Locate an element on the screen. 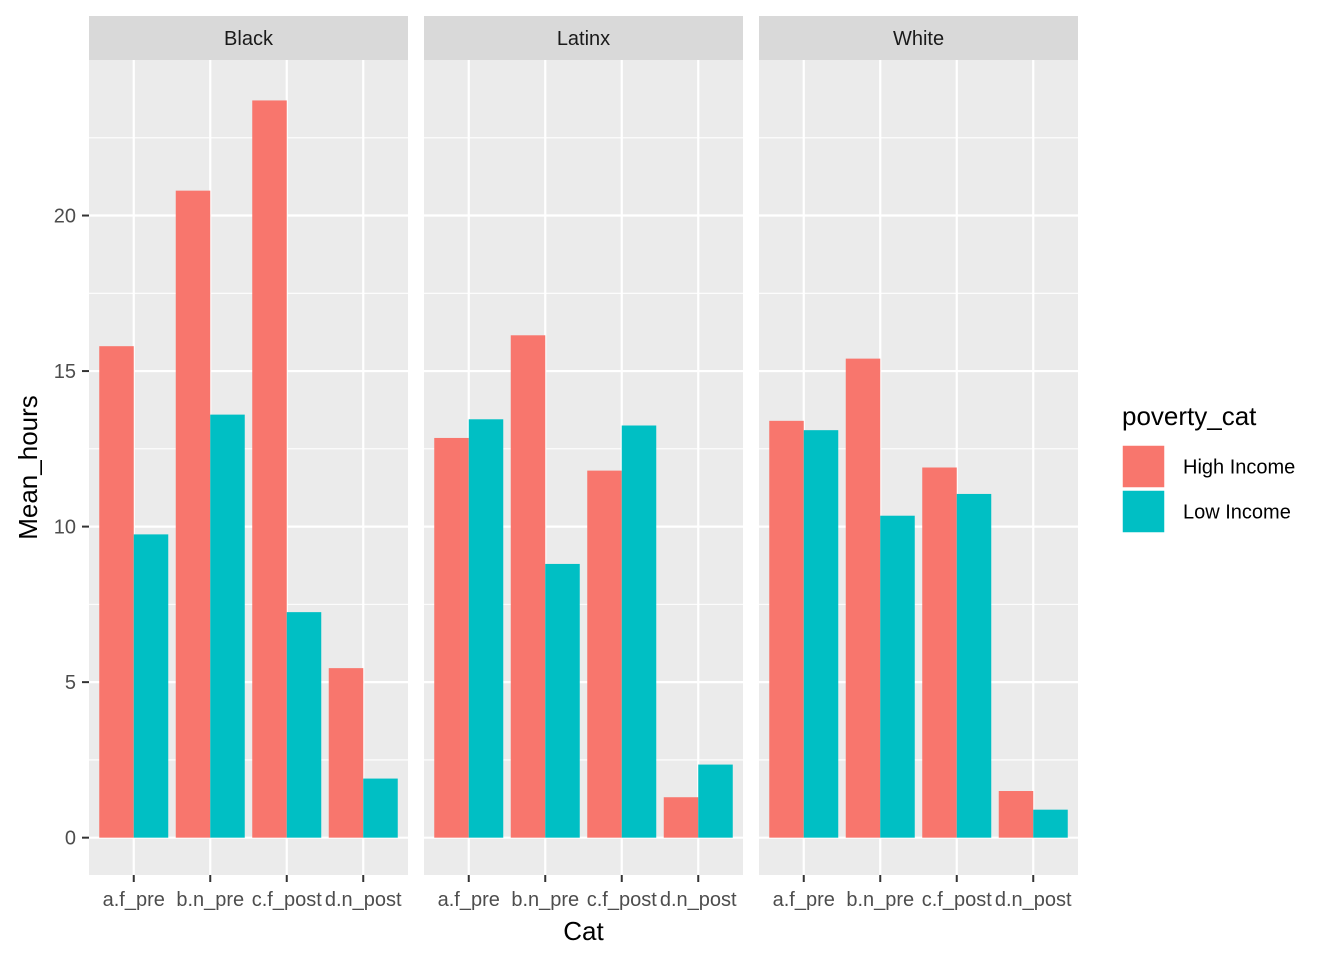 The height and width of the screenshot is (960, 1344). facet-strip-white is located at coordinates (918, 38).